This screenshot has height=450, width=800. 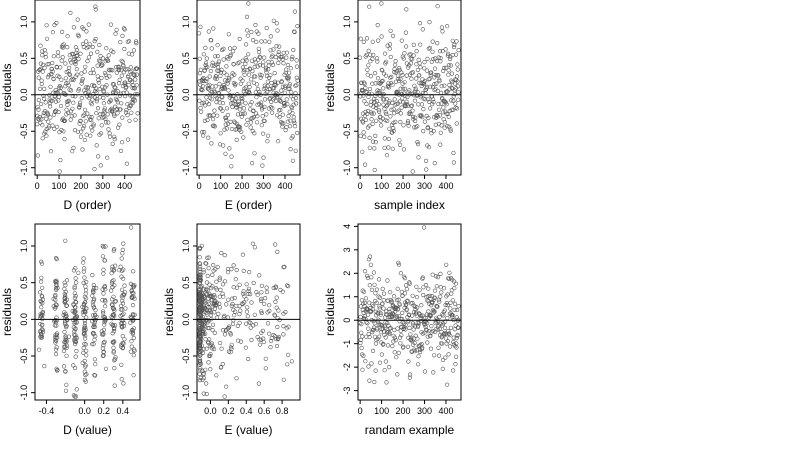 What do you see at coordinates (124, 186) in the screenshot?
I see `x-tick-label: 400` at bounding box center [124, 186].